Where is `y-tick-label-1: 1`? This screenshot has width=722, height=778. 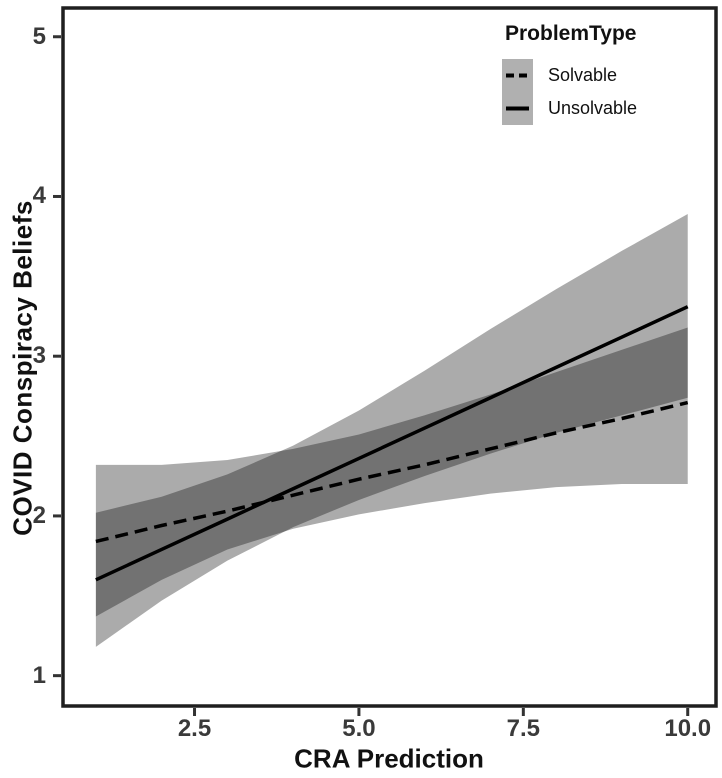 y-tick-label-1: 1 is located at coordinates (39, 675).